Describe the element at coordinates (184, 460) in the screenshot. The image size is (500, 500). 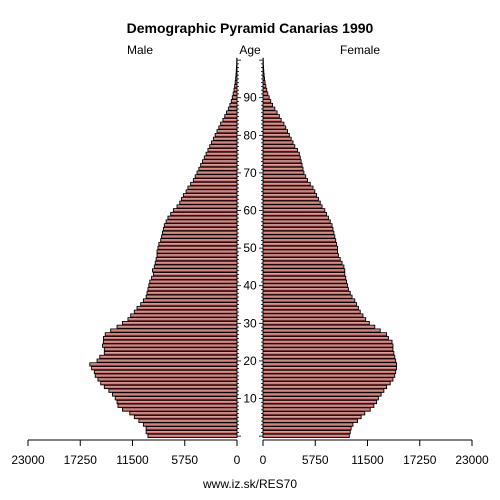
I see `male-x-tick-label: 5750` at that location.